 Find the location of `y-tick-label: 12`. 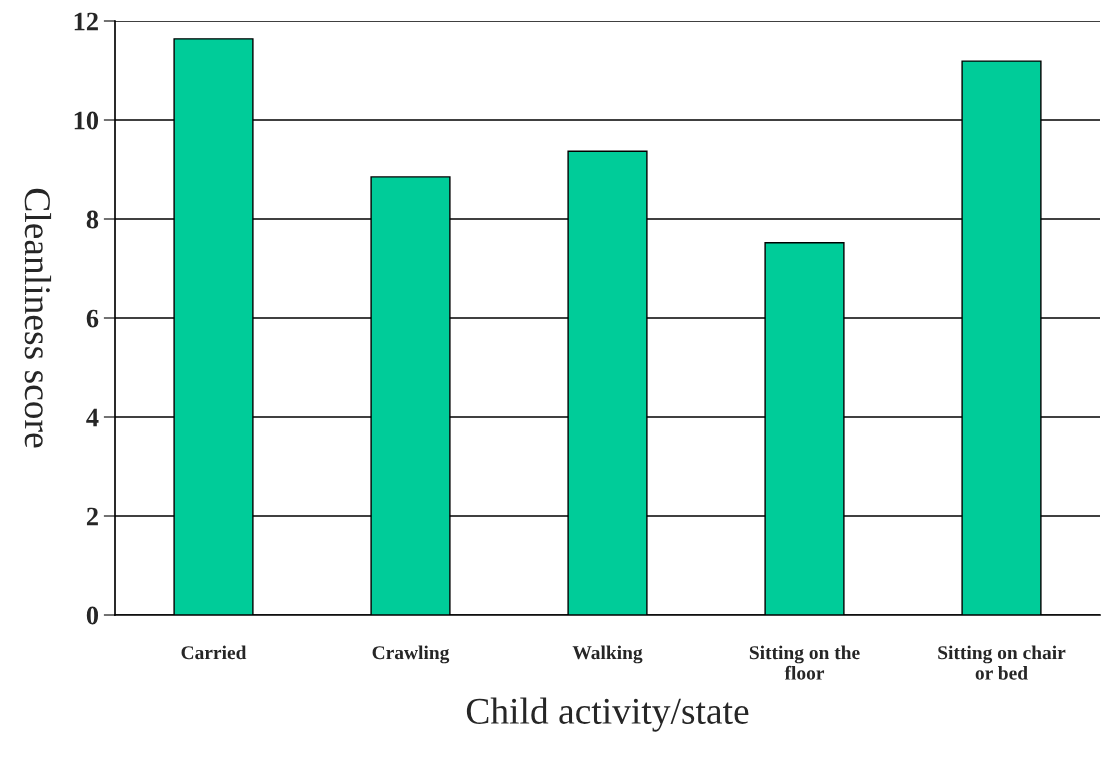

y-tick-label: 12 is located at coordinates (86, 21).